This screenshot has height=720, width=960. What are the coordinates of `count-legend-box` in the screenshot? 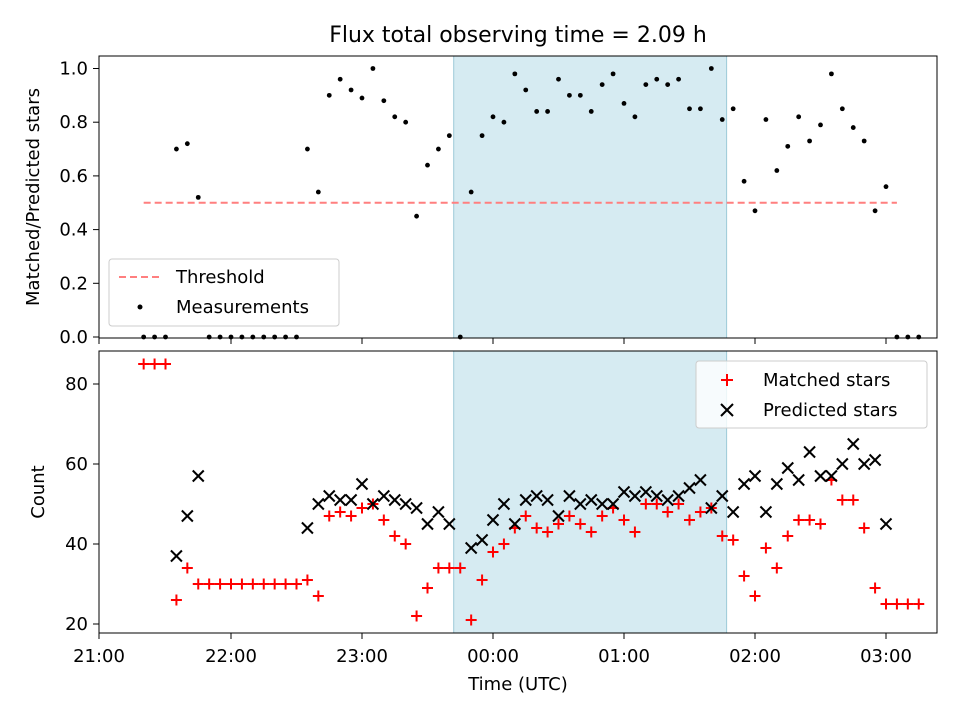 It's located at (811, 394).